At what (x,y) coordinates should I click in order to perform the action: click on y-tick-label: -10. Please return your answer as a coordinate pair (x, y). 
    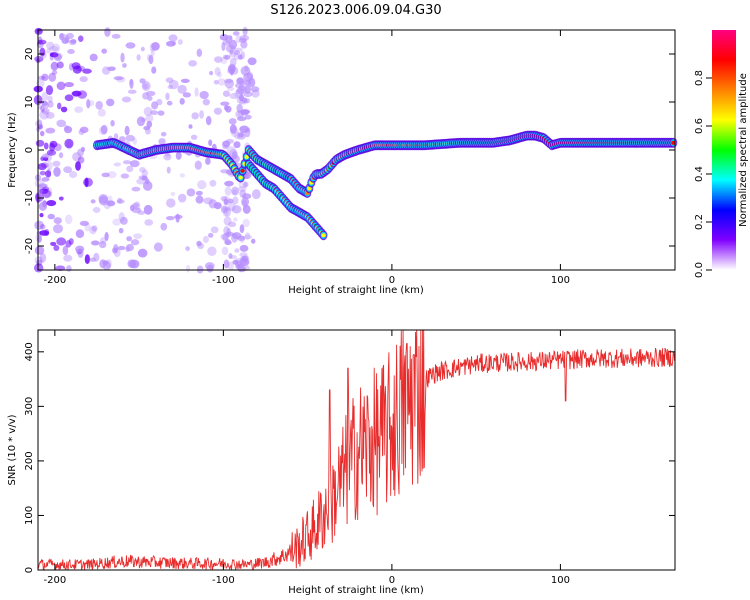
    Looking at the image, I should click on (29, 198).